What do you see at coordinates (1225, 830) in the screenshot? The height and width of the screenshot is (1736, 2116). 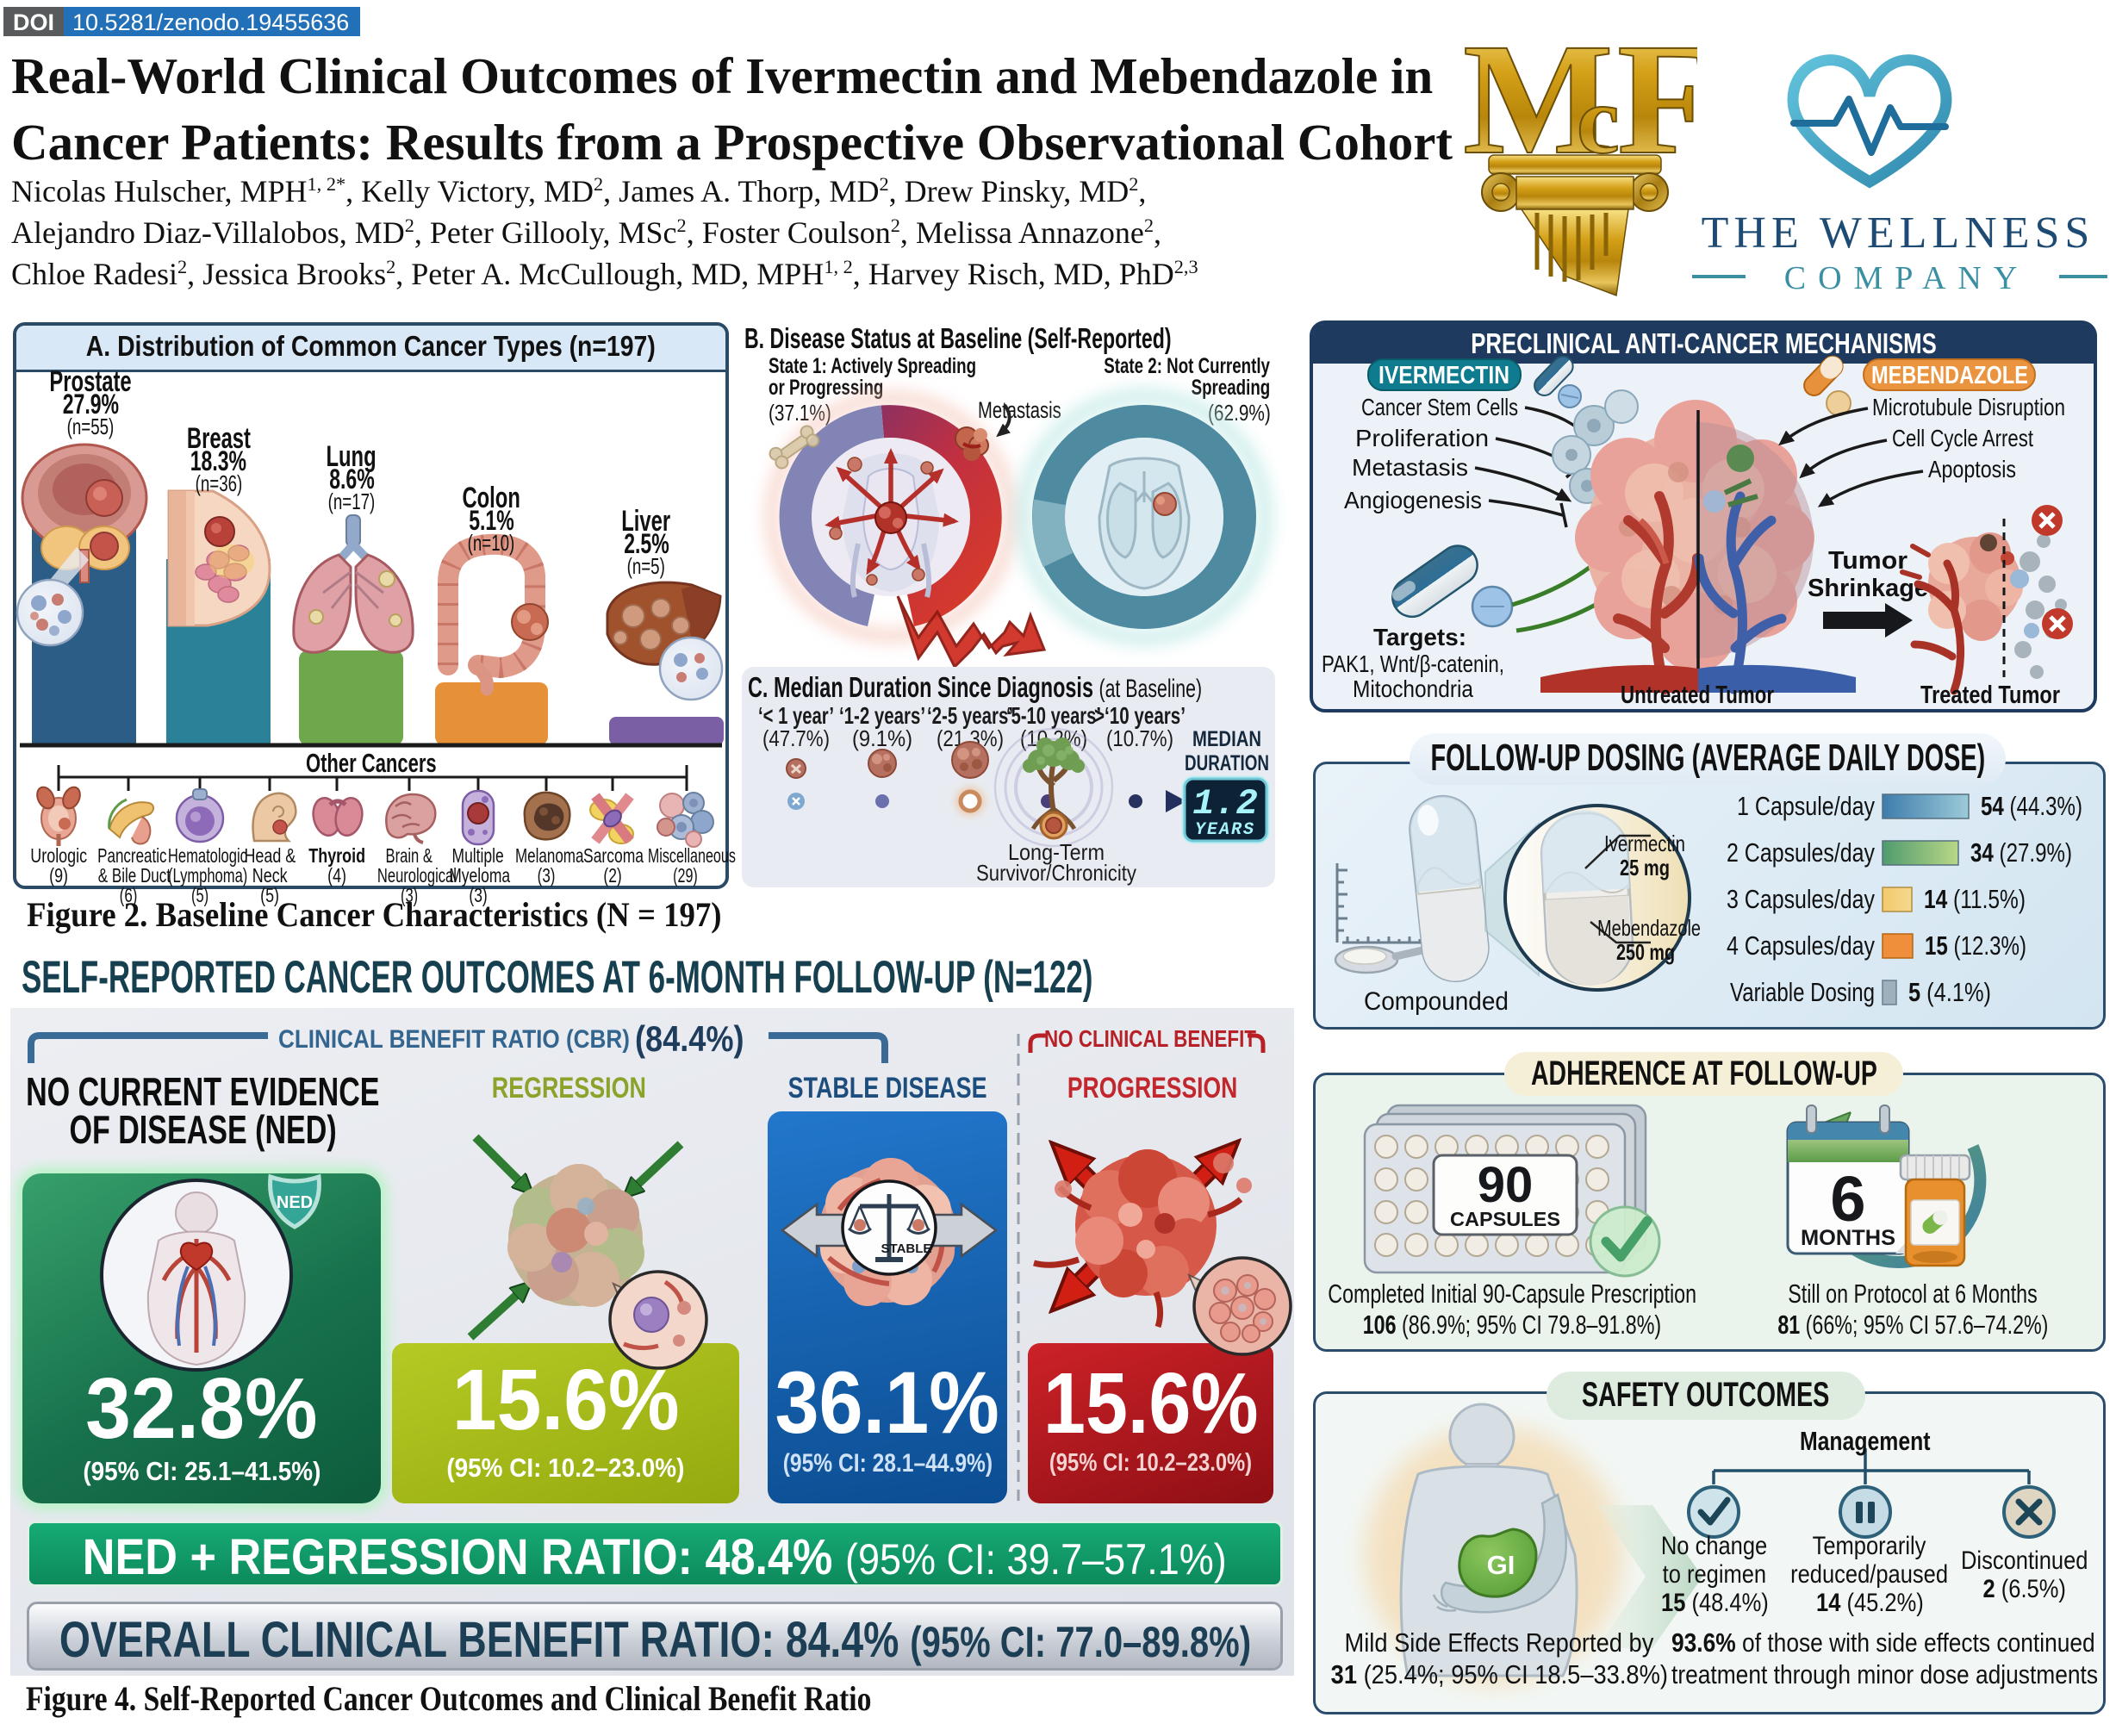 I see `svg-text: YEARS` at bounding box center [1225, 830].